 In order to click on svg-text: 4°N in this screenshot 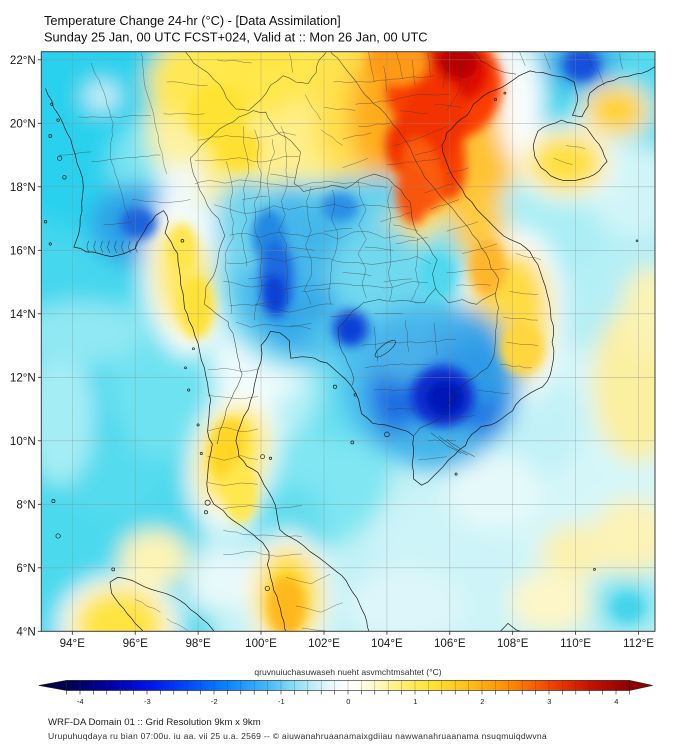, I will do `click(25, 631)`.